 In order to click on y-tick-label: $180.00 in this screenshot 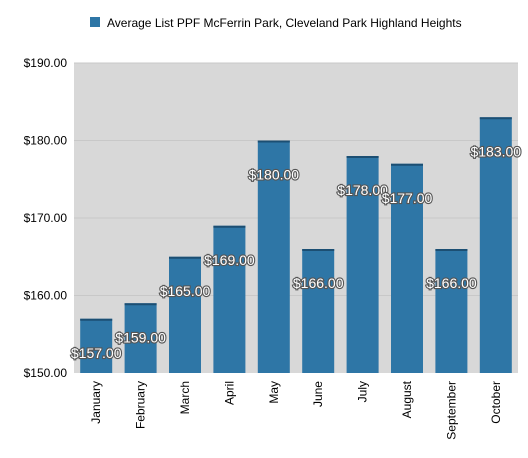, I will do `click(46, 141)`.